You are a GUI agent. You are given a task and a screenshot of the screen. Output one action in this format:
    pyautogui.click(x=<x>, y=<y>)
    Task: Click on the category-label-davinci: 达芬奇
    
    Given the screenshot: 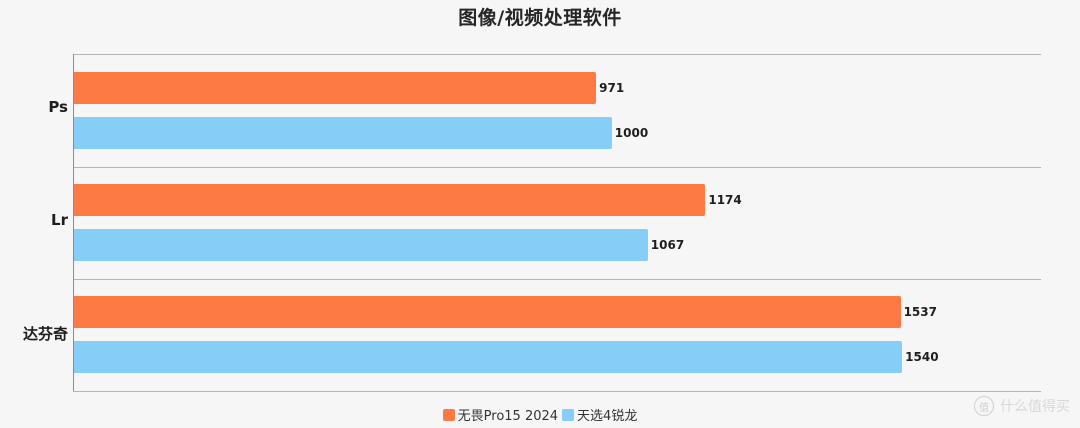 What is the action you would take?
    pyautogui.click(x=45, y=334)
    